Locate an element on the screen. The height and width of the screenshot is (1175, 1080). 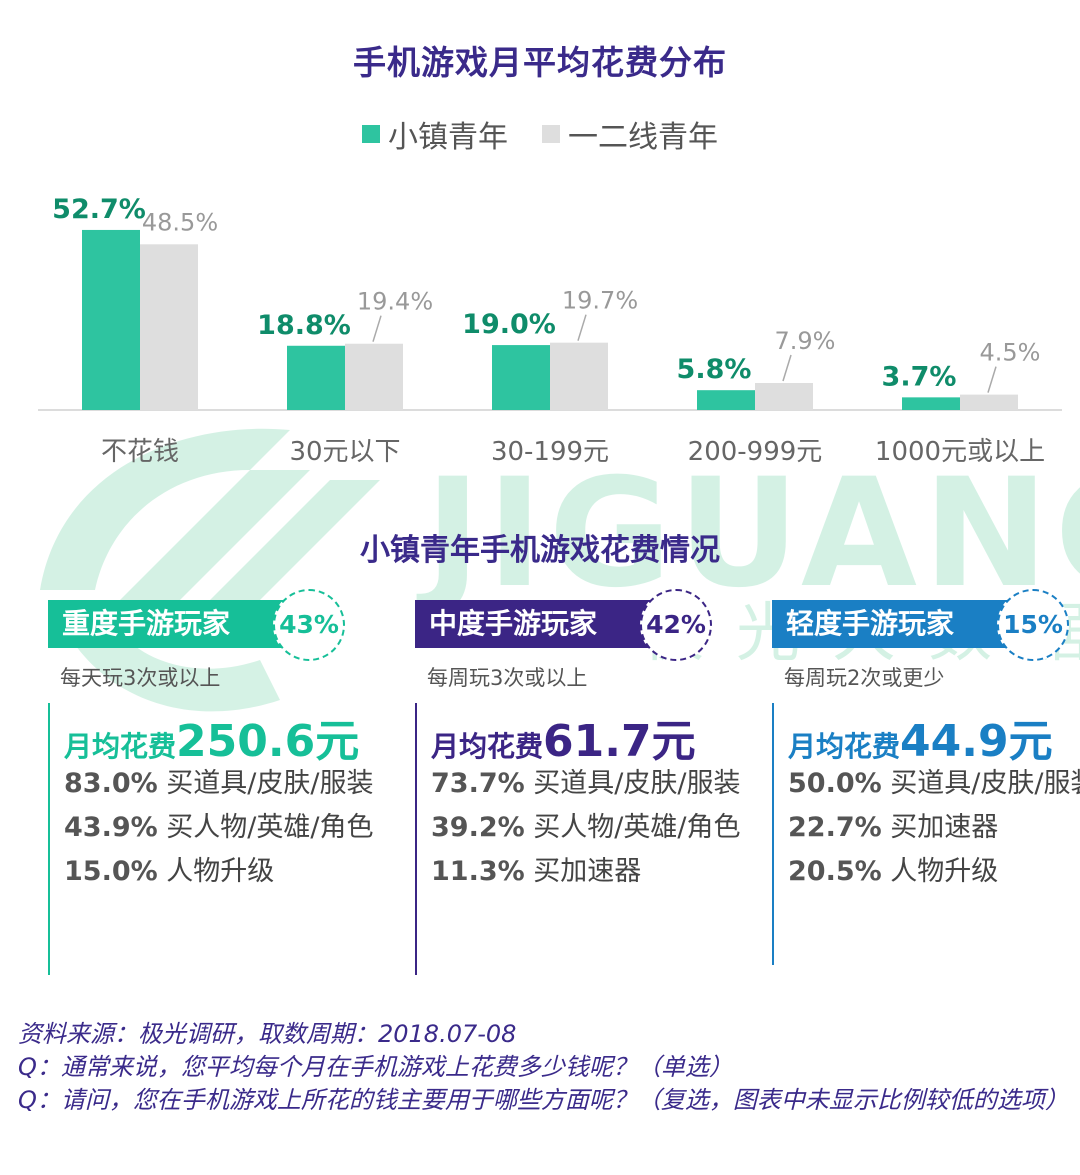
spend-item-pct: 73.7% is located at coordinates (478, 783).